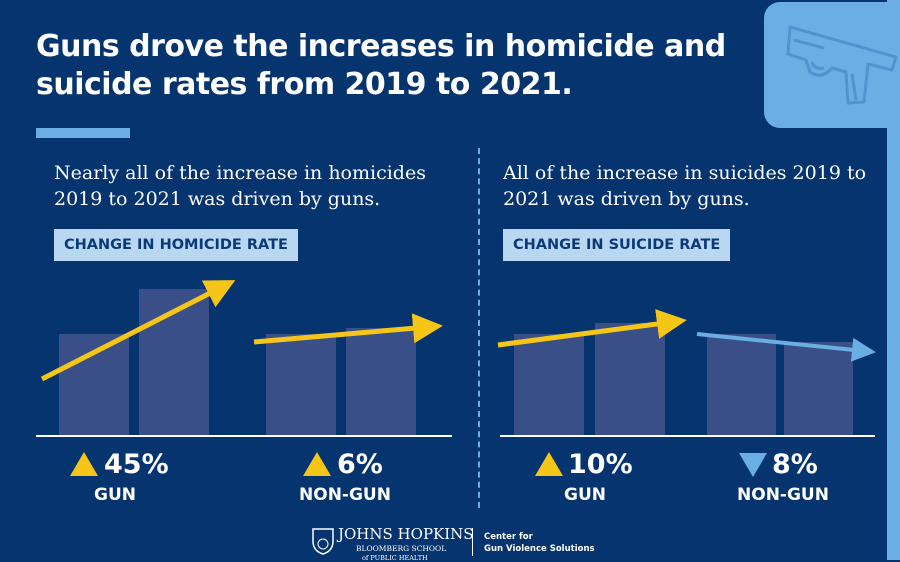  What do you see at coordinates (549, 384) in the screenshot?
I see `suicide-gun-2019-bar` at bounding box center [549, 384].